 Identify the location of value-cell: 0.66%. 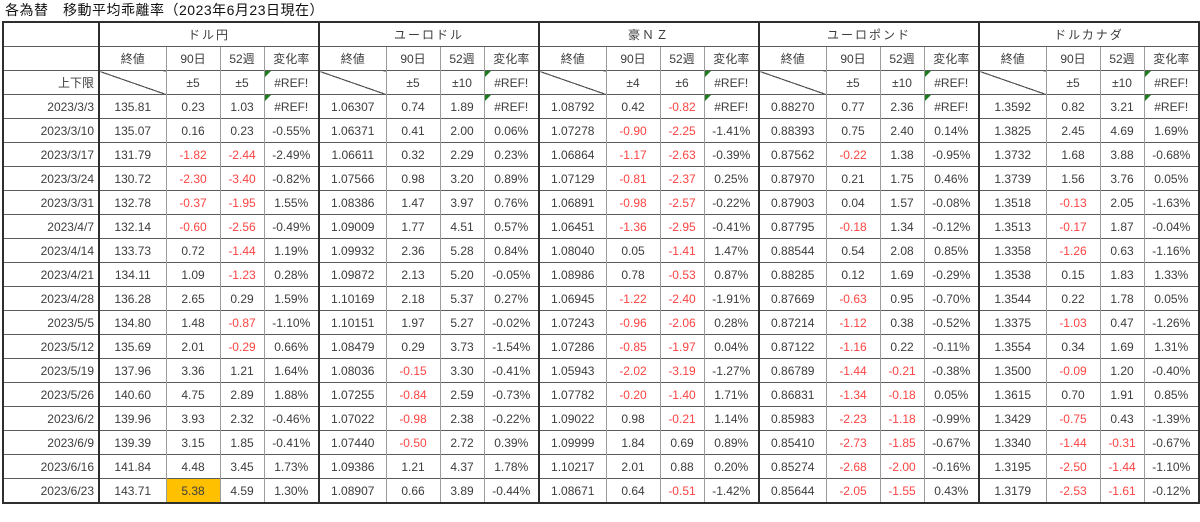
(291, 346).